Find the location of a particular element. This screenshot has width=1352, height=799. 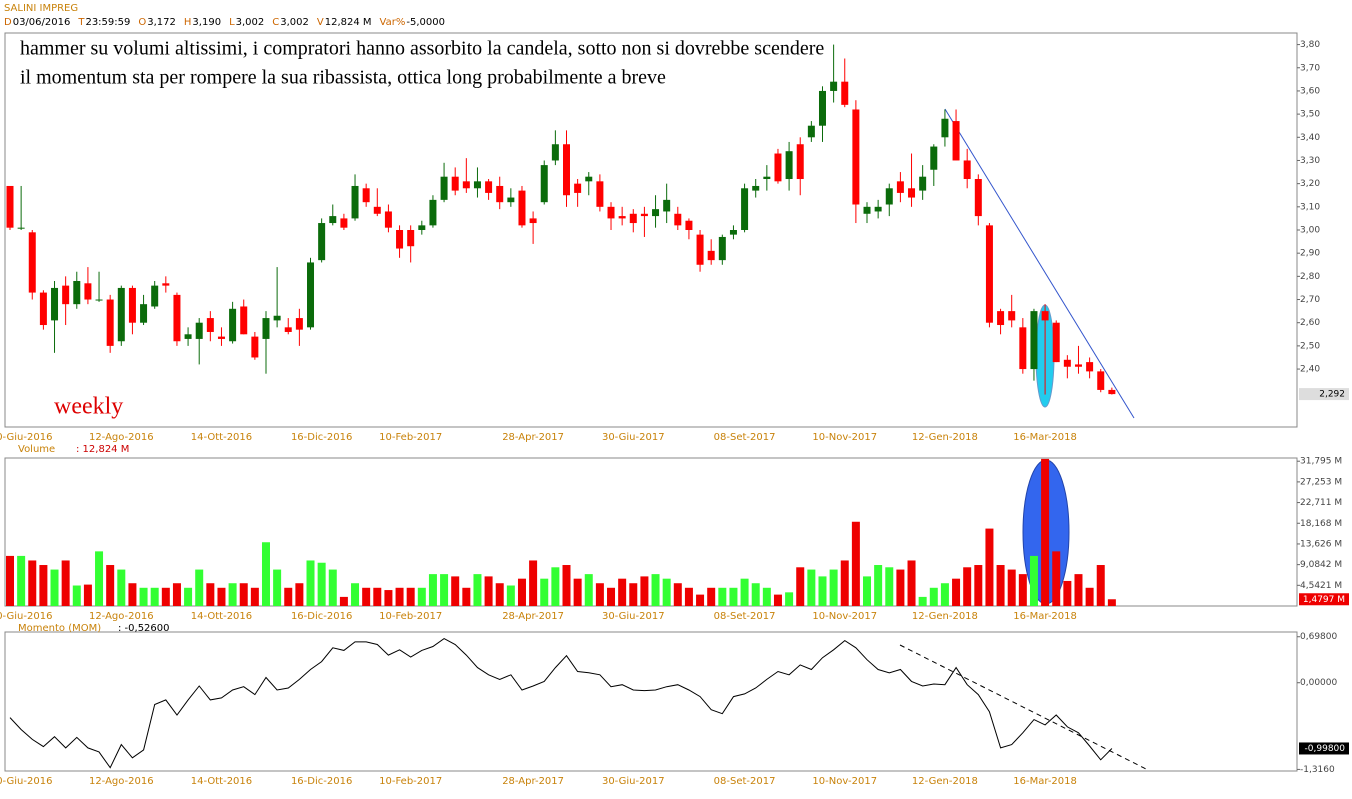

panel-value: : -0,52600 is located at coordinates (144, 628).